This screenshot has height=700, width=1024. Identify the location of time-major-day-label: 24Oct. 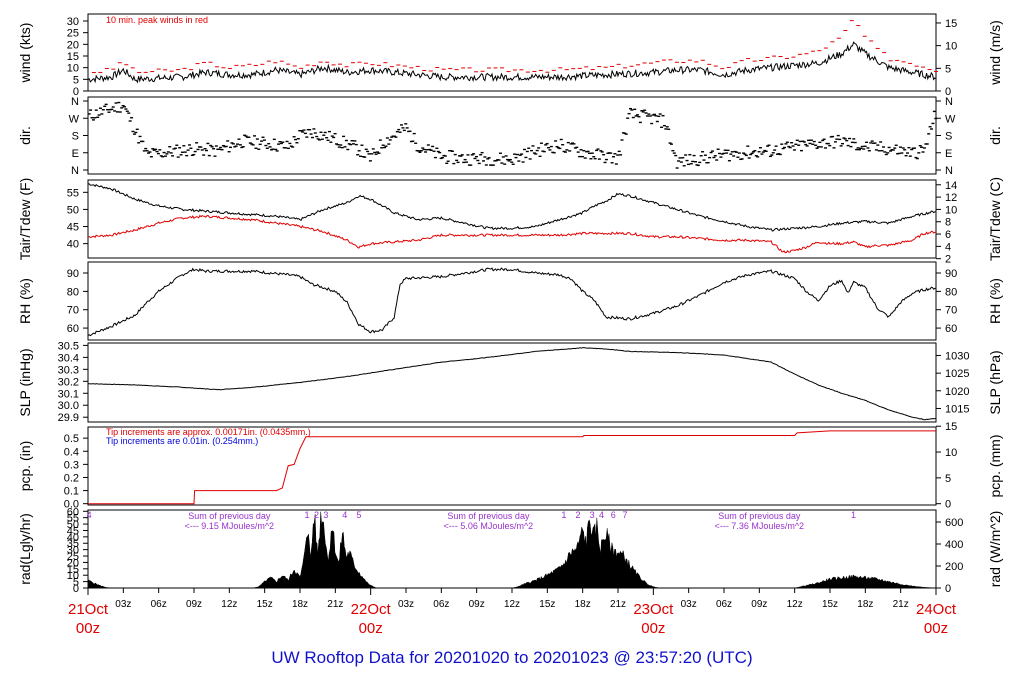
(936, 609).